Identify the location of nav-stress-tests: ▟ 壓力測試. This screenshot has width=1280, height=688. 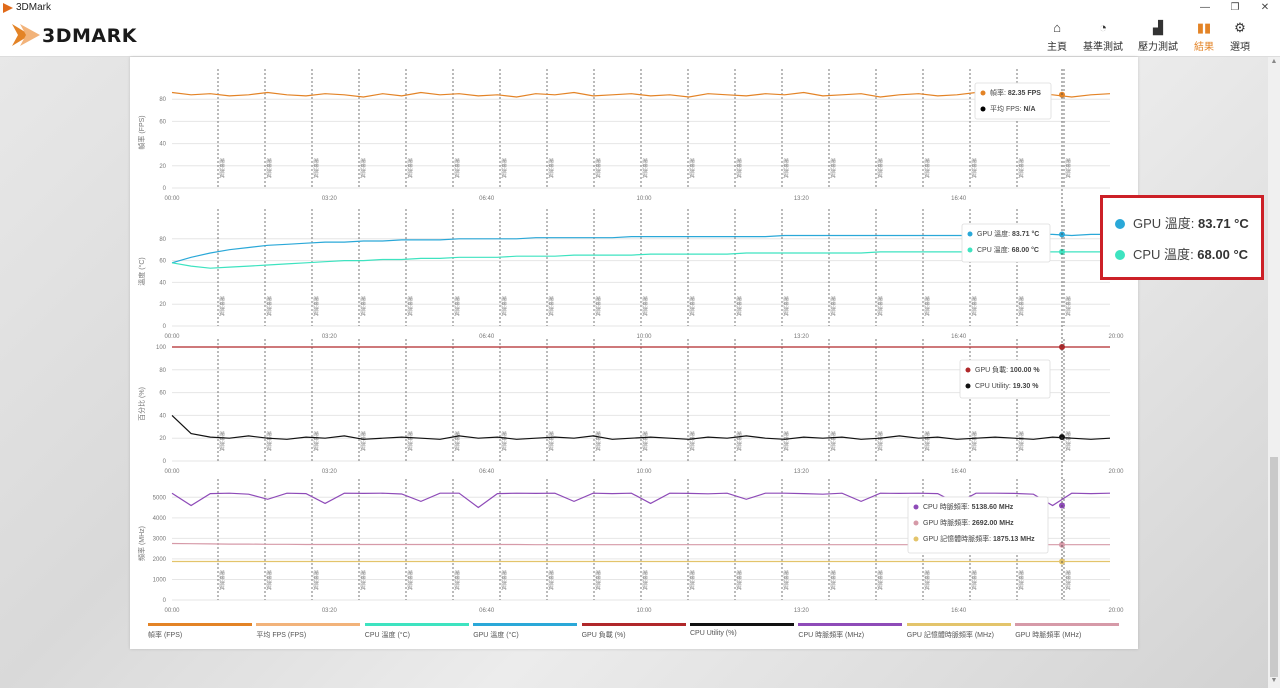
(1158, 36).